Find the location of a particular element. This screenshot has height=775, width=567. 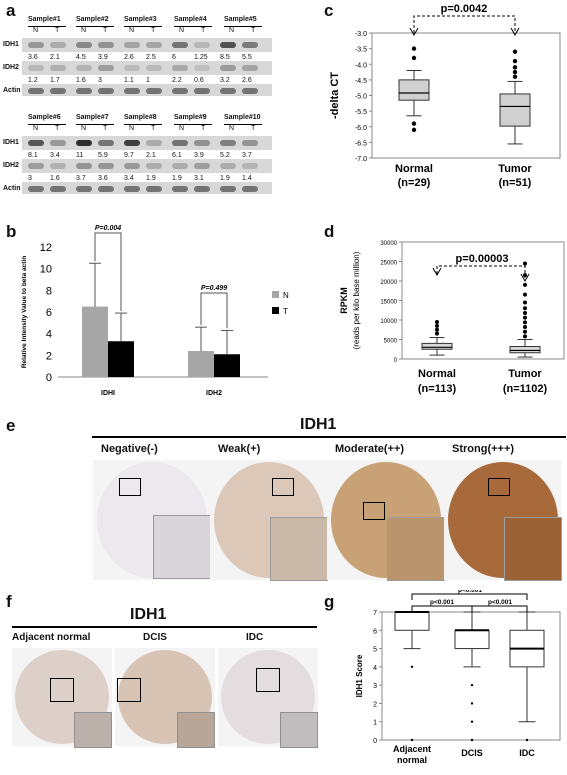

sample-label: Sample#10 is located at coordinates (242, 117).